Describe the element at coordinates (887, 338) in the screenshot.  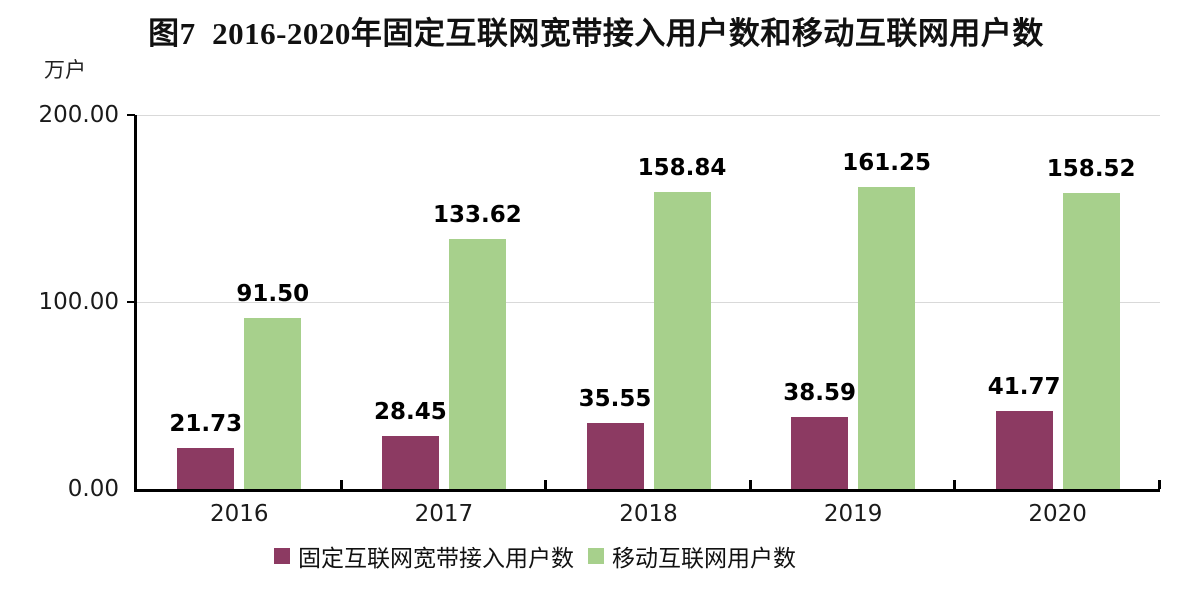
I see `bar-mobile-internet-users-2019` at that location.